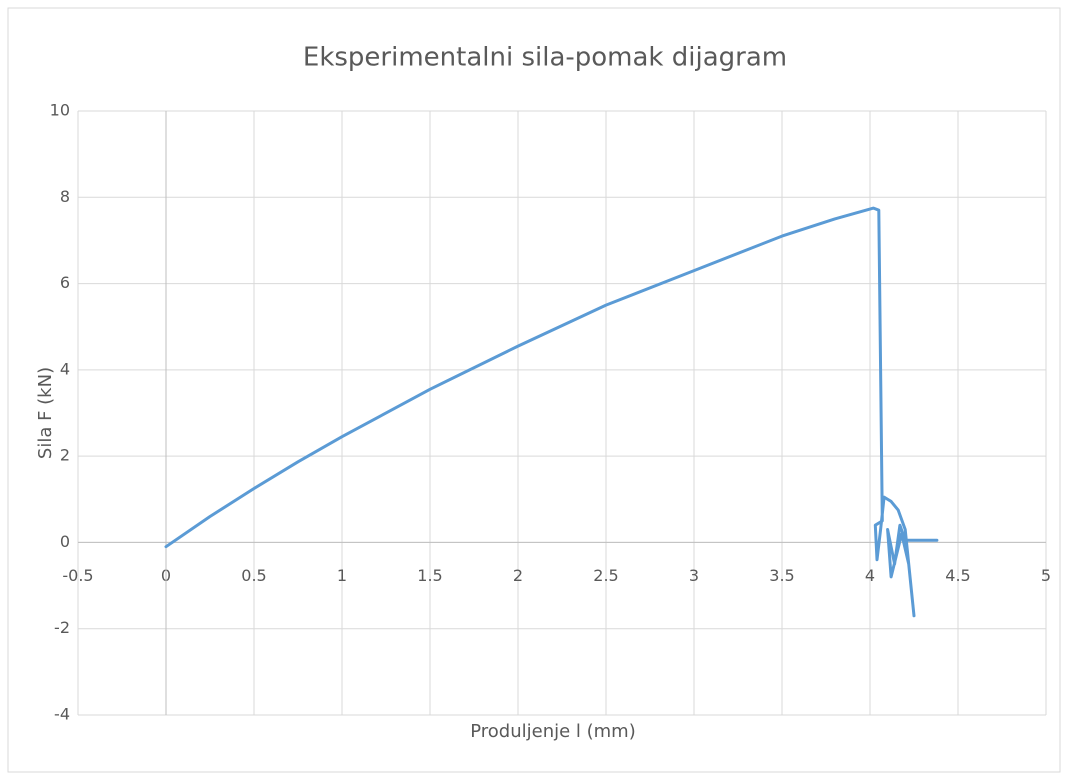 The image size is (1068, 780). What do you see at coordinates (694, 575) in the screenshot?
I see `x-tick-label: 3` at bounding box center [694, 575].